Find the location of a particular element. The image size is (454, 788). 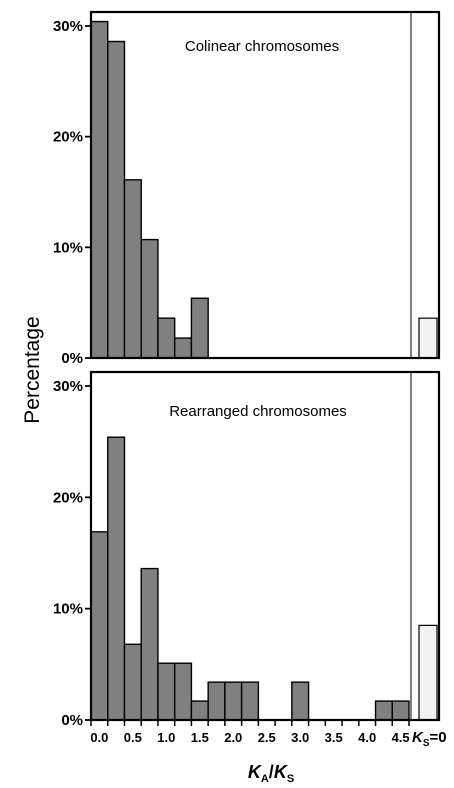

x-tick-label: 4.0 is located at coordinates (367, 737).